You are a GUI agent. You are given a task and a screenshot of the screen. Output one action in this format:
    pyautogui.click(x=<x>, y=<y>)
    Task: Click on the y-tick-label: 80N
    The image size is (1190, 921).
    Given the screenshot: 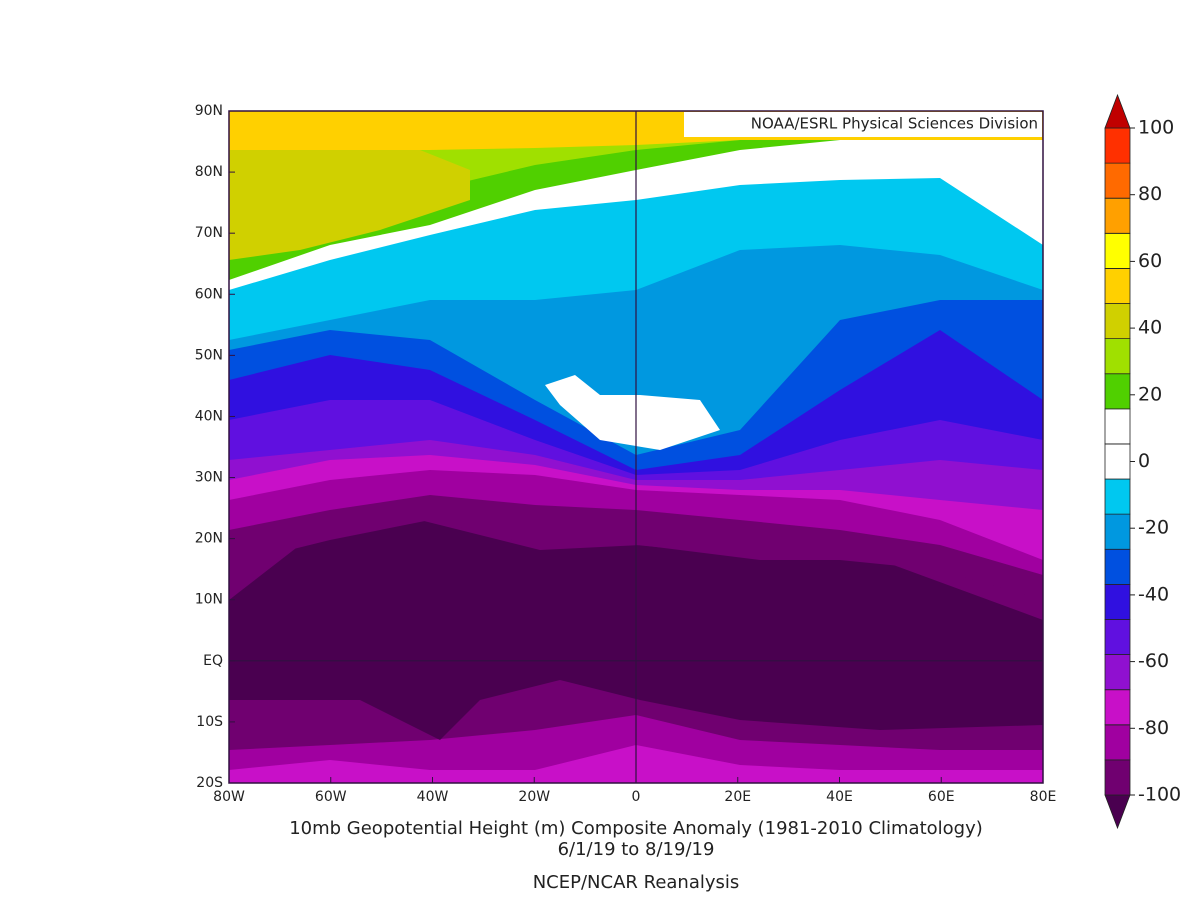 What is the action you would take?
    pyautogui.click(x=209, y=172)
    